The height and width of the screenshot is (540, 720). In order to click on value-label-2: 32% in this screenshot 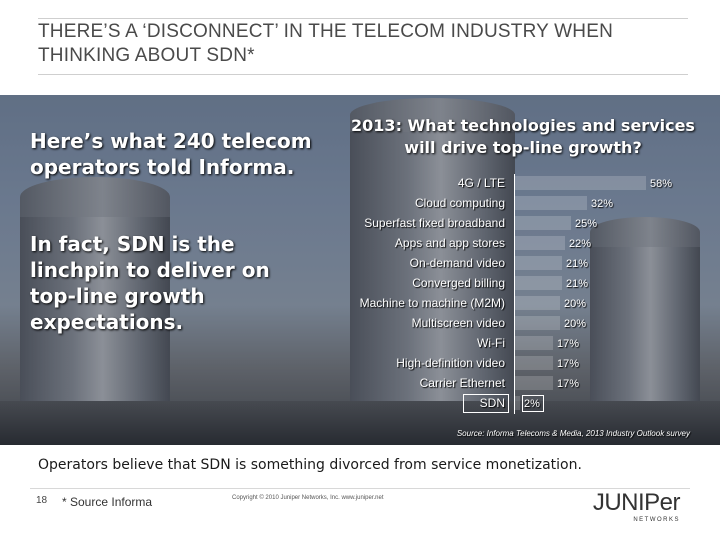, I will do `click(602, 204)`.